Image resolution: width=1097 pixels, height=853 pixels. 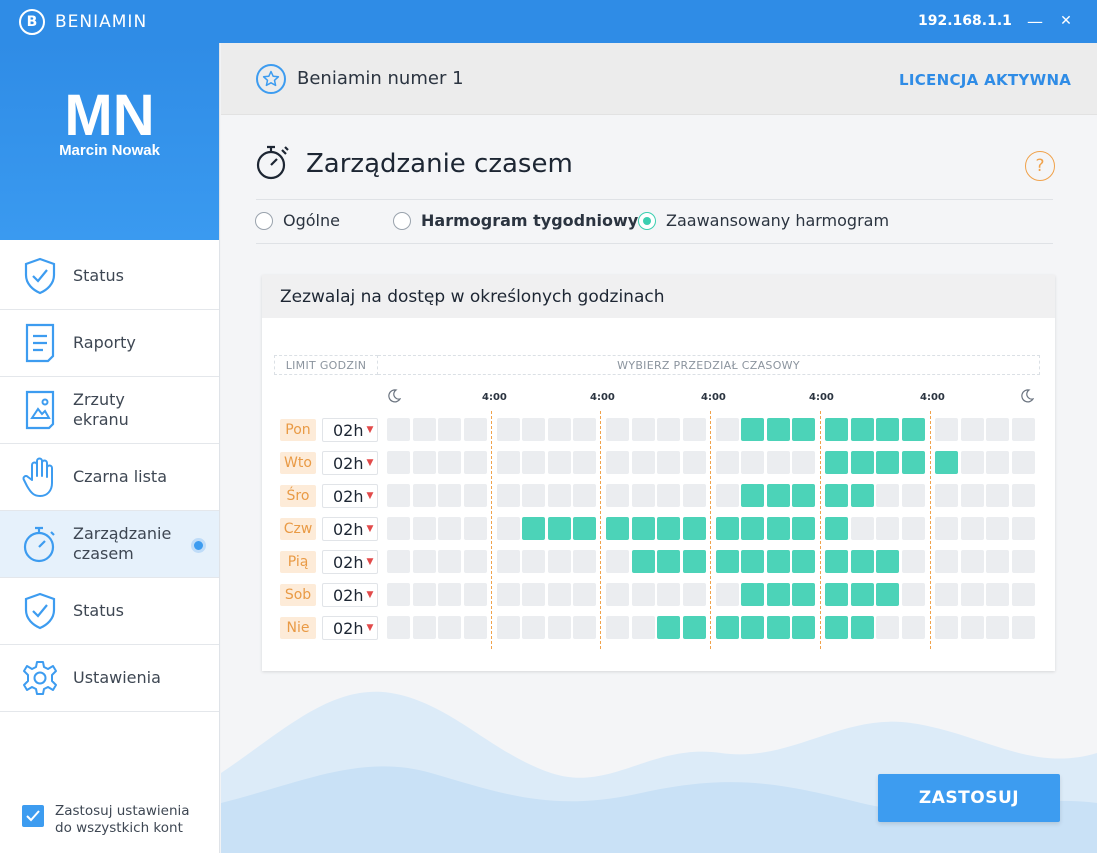 What do you see at coordinates (763, 220) in the screenshot?
I see `mode-advanced-radio: Zaawansowany harmogram` at bounding box center [763, 220].